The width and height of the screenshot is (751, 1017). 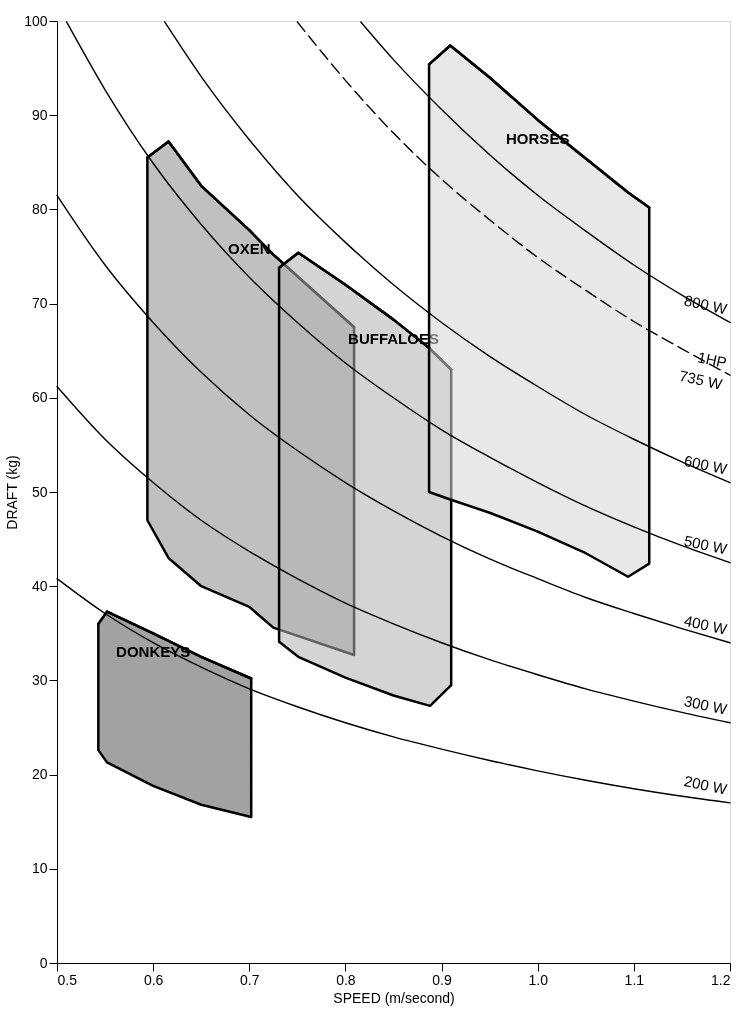 What do you see at coordinates (39, 208) in the screenshot?
I see `y-tick-label: 80` at bounding box center [39, 208].